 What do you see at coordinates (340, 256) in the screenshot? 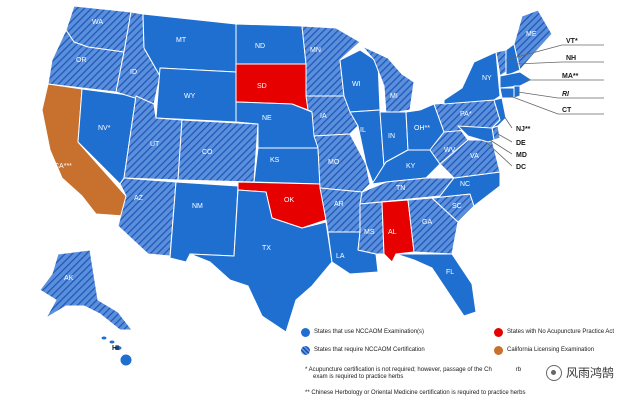
I see `label-la: LA` at bounding box center [340, 256].